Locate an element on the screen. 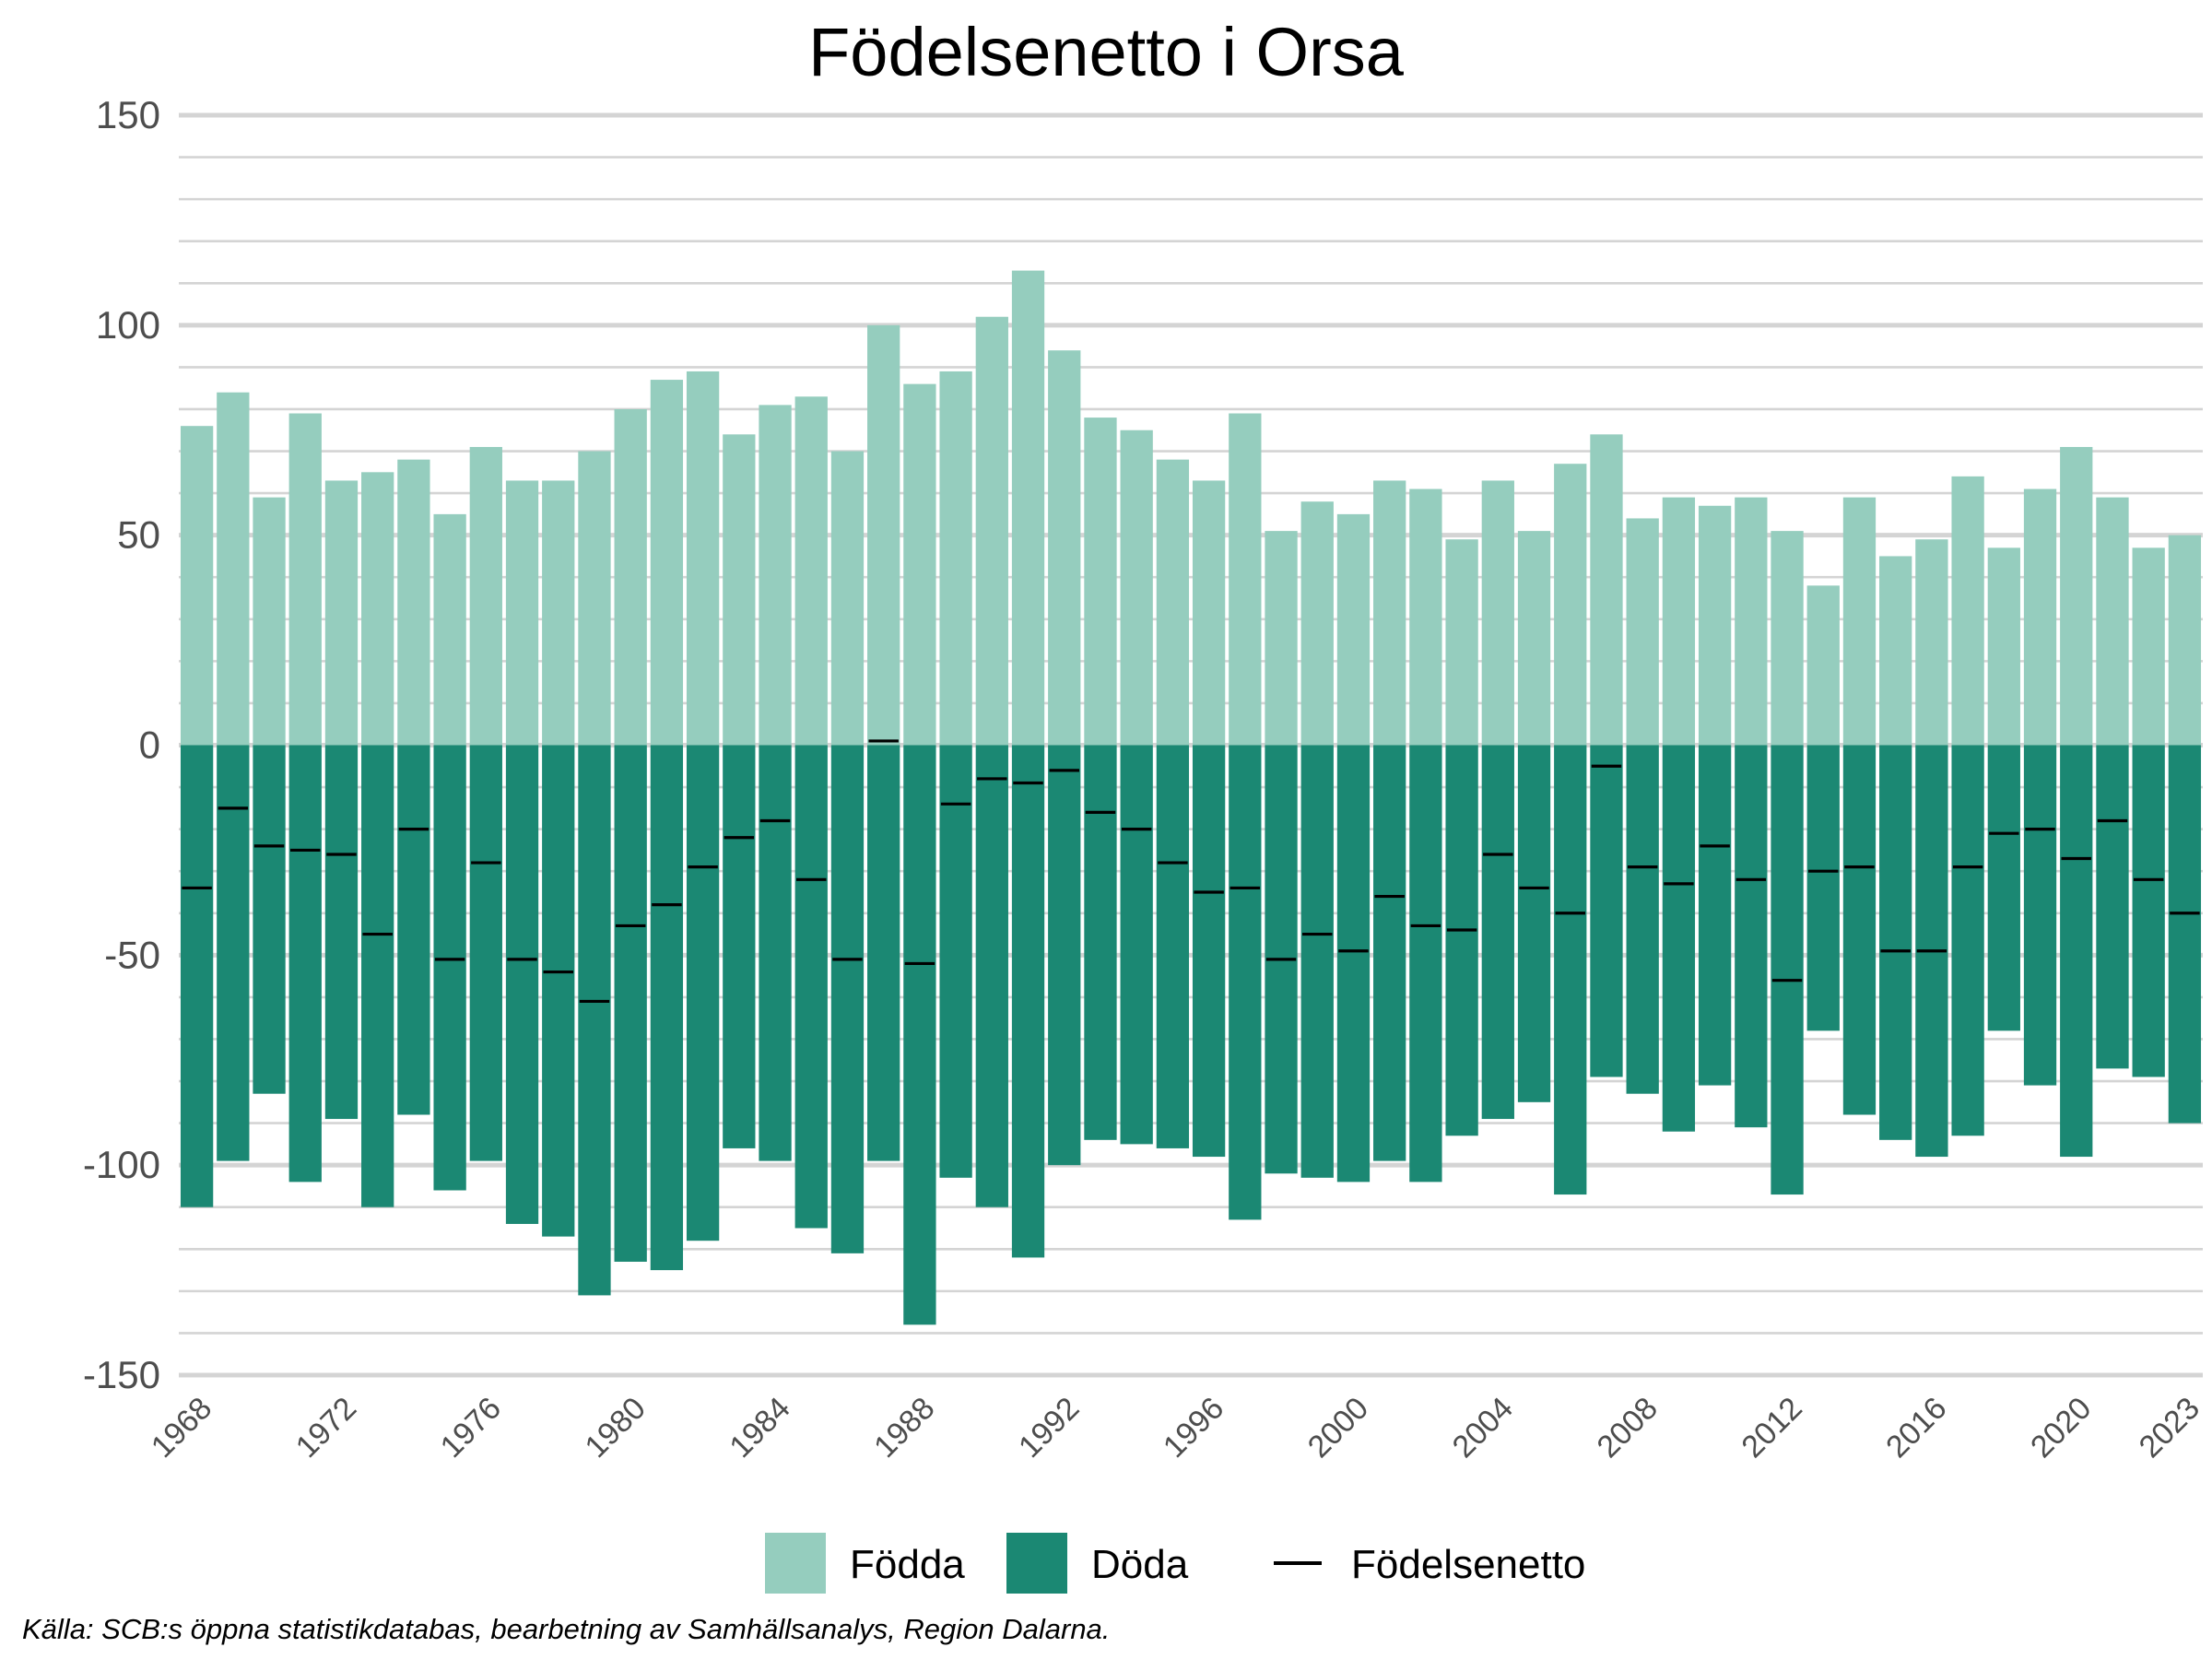  net-marks is located at coordinates (1191, 871).